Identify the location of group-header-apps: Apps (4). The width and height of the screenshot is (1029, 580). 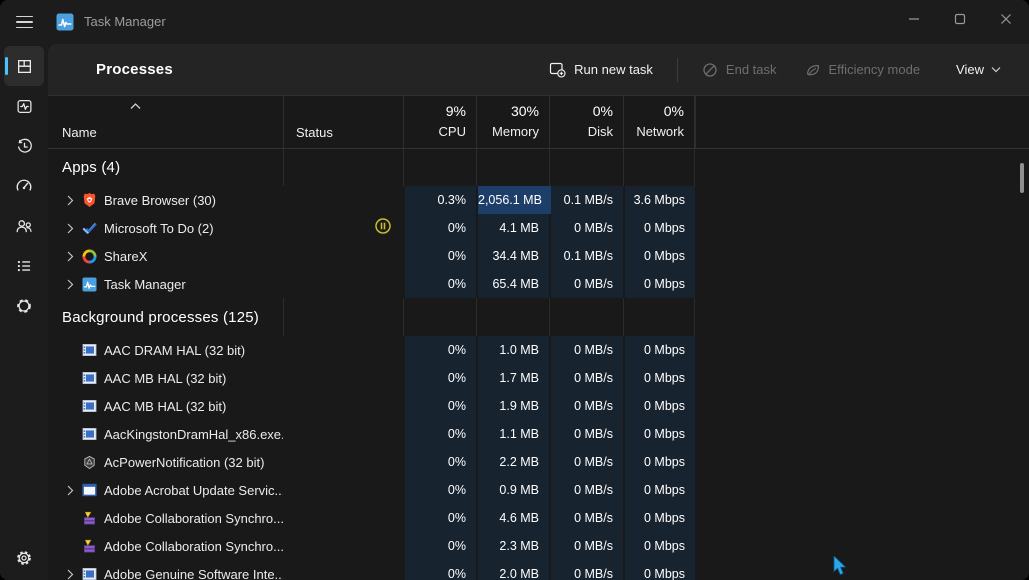
(538, 167).